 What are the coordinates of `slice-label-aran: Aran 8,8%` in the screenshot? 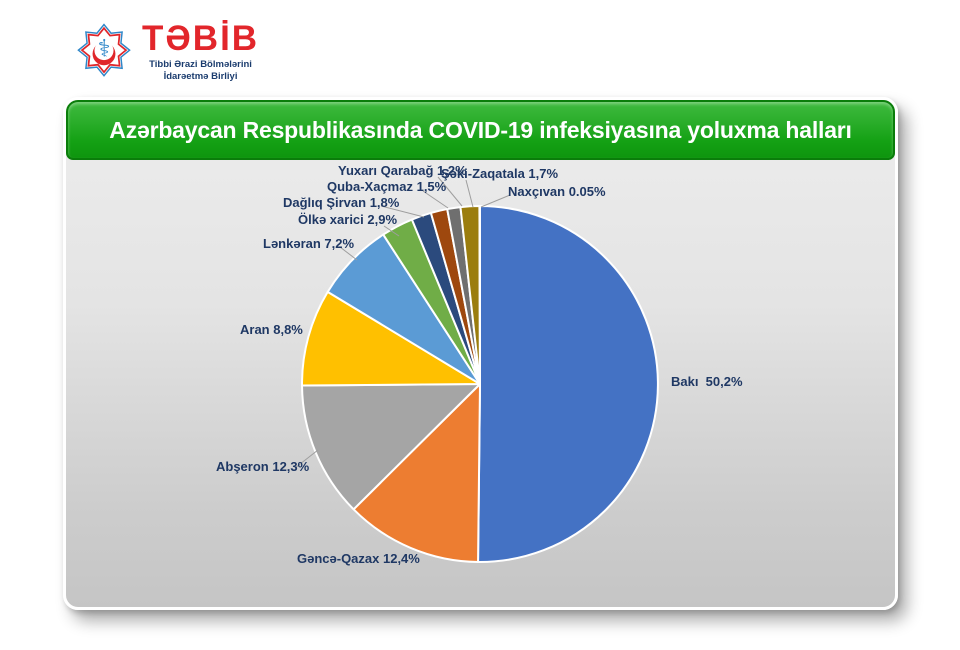 It's located at (271, 329).